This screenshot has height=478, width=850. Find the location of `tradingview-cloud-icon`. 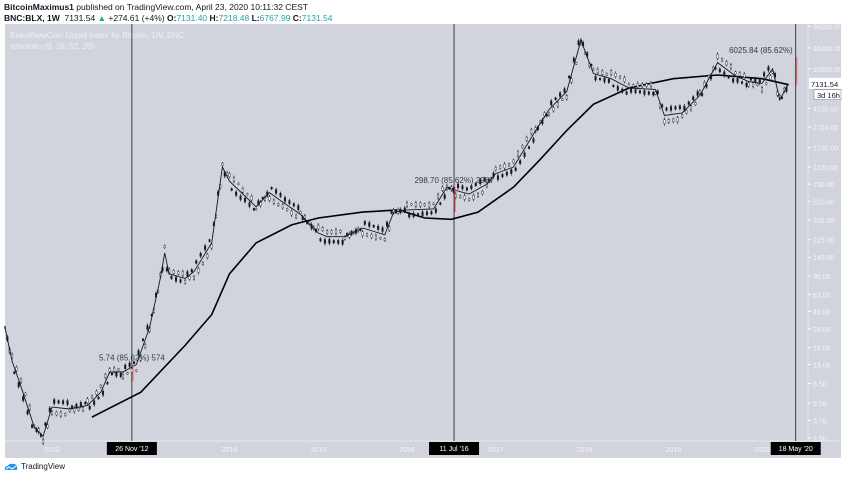

tradingview-cloud-icon is located at coordinates (11, 466).